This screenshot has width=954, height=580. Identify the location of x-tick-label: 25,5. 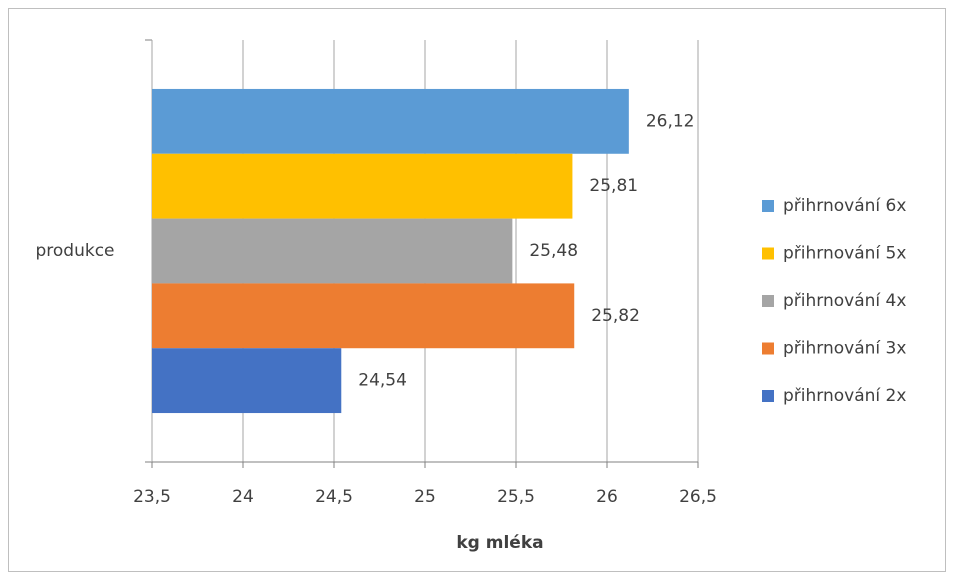
(516, 497).